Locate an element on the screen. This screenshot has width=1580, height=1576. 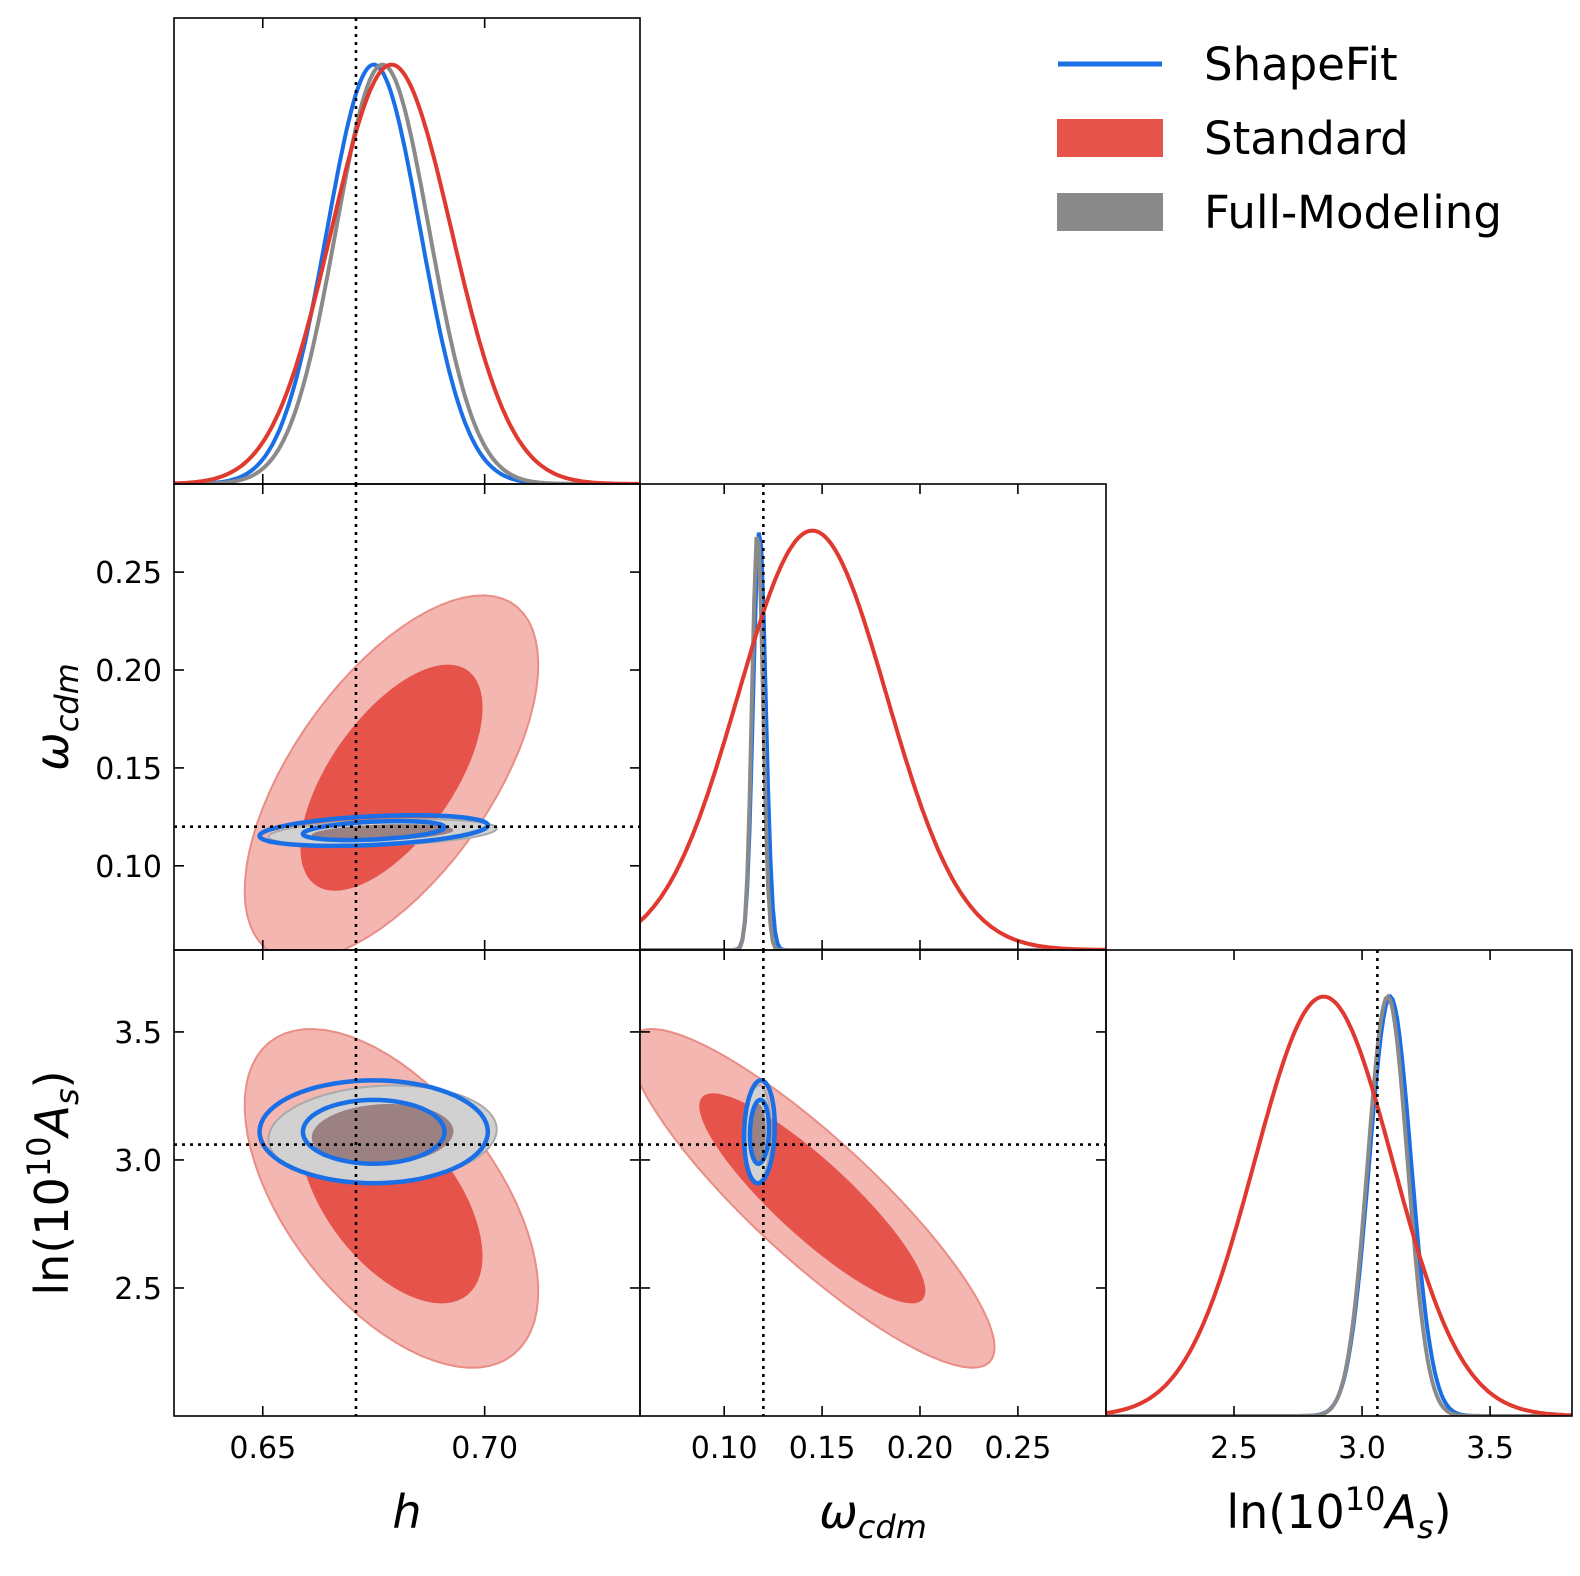
x-axis-label-omega_cdm: ωcdm is located at coordinates (873, 1515).